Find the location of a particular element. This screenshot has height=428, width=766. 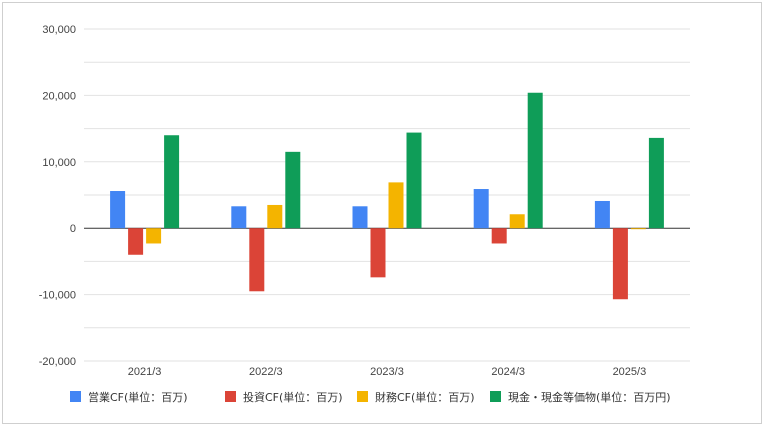

y-tick-label: 30,000 is located at coordinates (59, 30).